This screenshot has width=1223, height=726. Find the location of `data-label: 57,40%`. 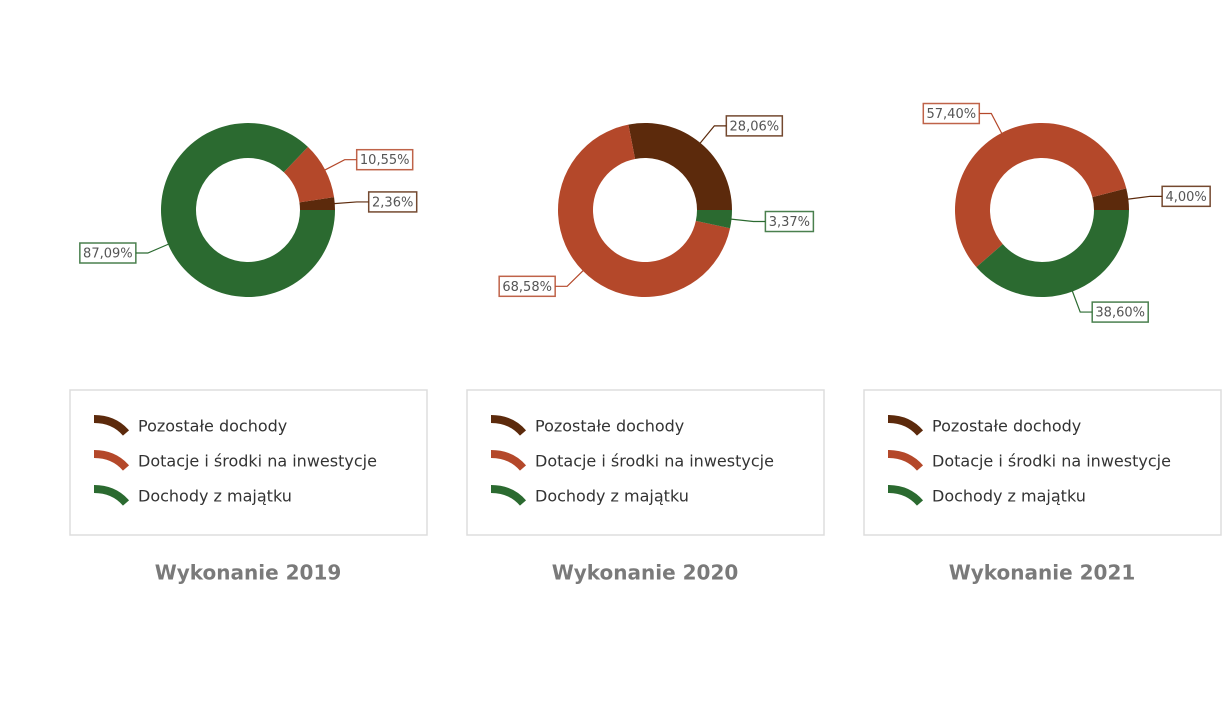

data-label: 57,40% is located at coordinates (952, 114).